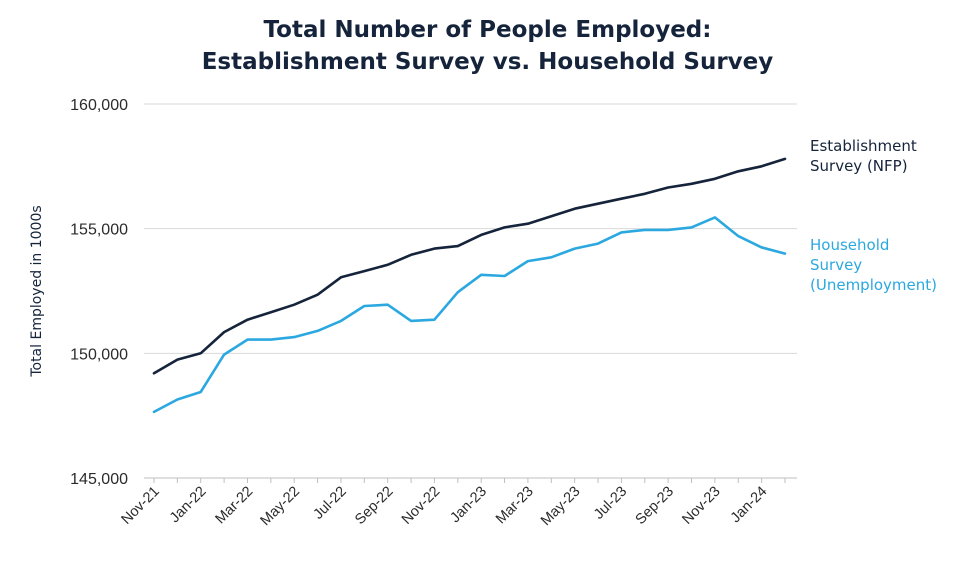 The width and height of the screenshot is (975, 570). Describe the element at coordinates (487, 30) in the screenshot. I see `chart-title-line-1: Total Number of People Employed:` at that location.